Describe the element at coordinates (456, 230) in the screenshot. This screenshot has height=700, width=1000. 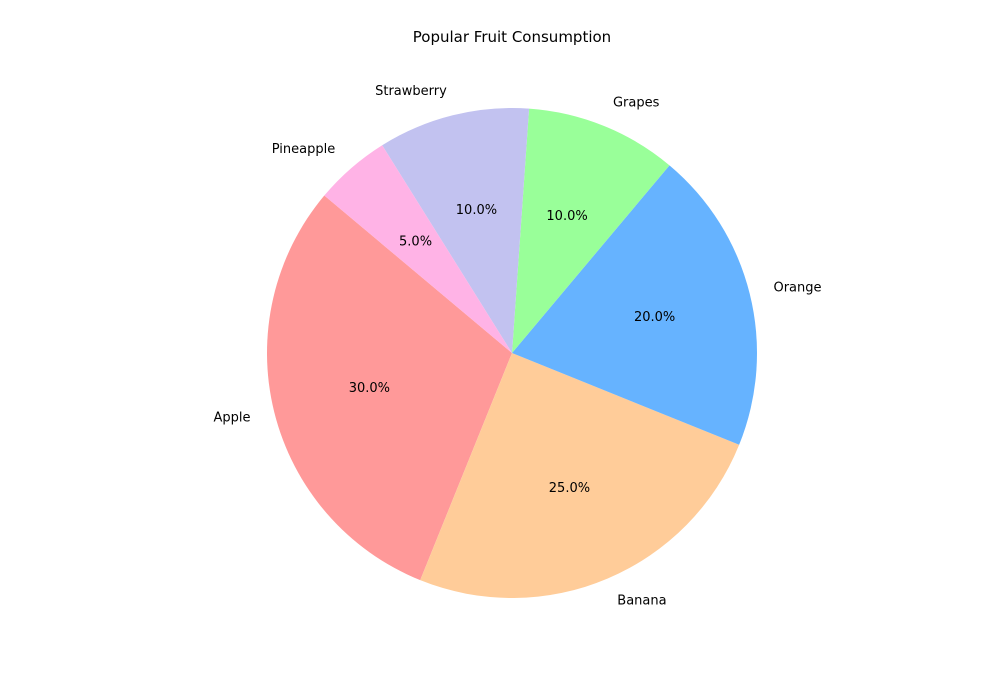
I see `pie-slice-strawberry` at that location.